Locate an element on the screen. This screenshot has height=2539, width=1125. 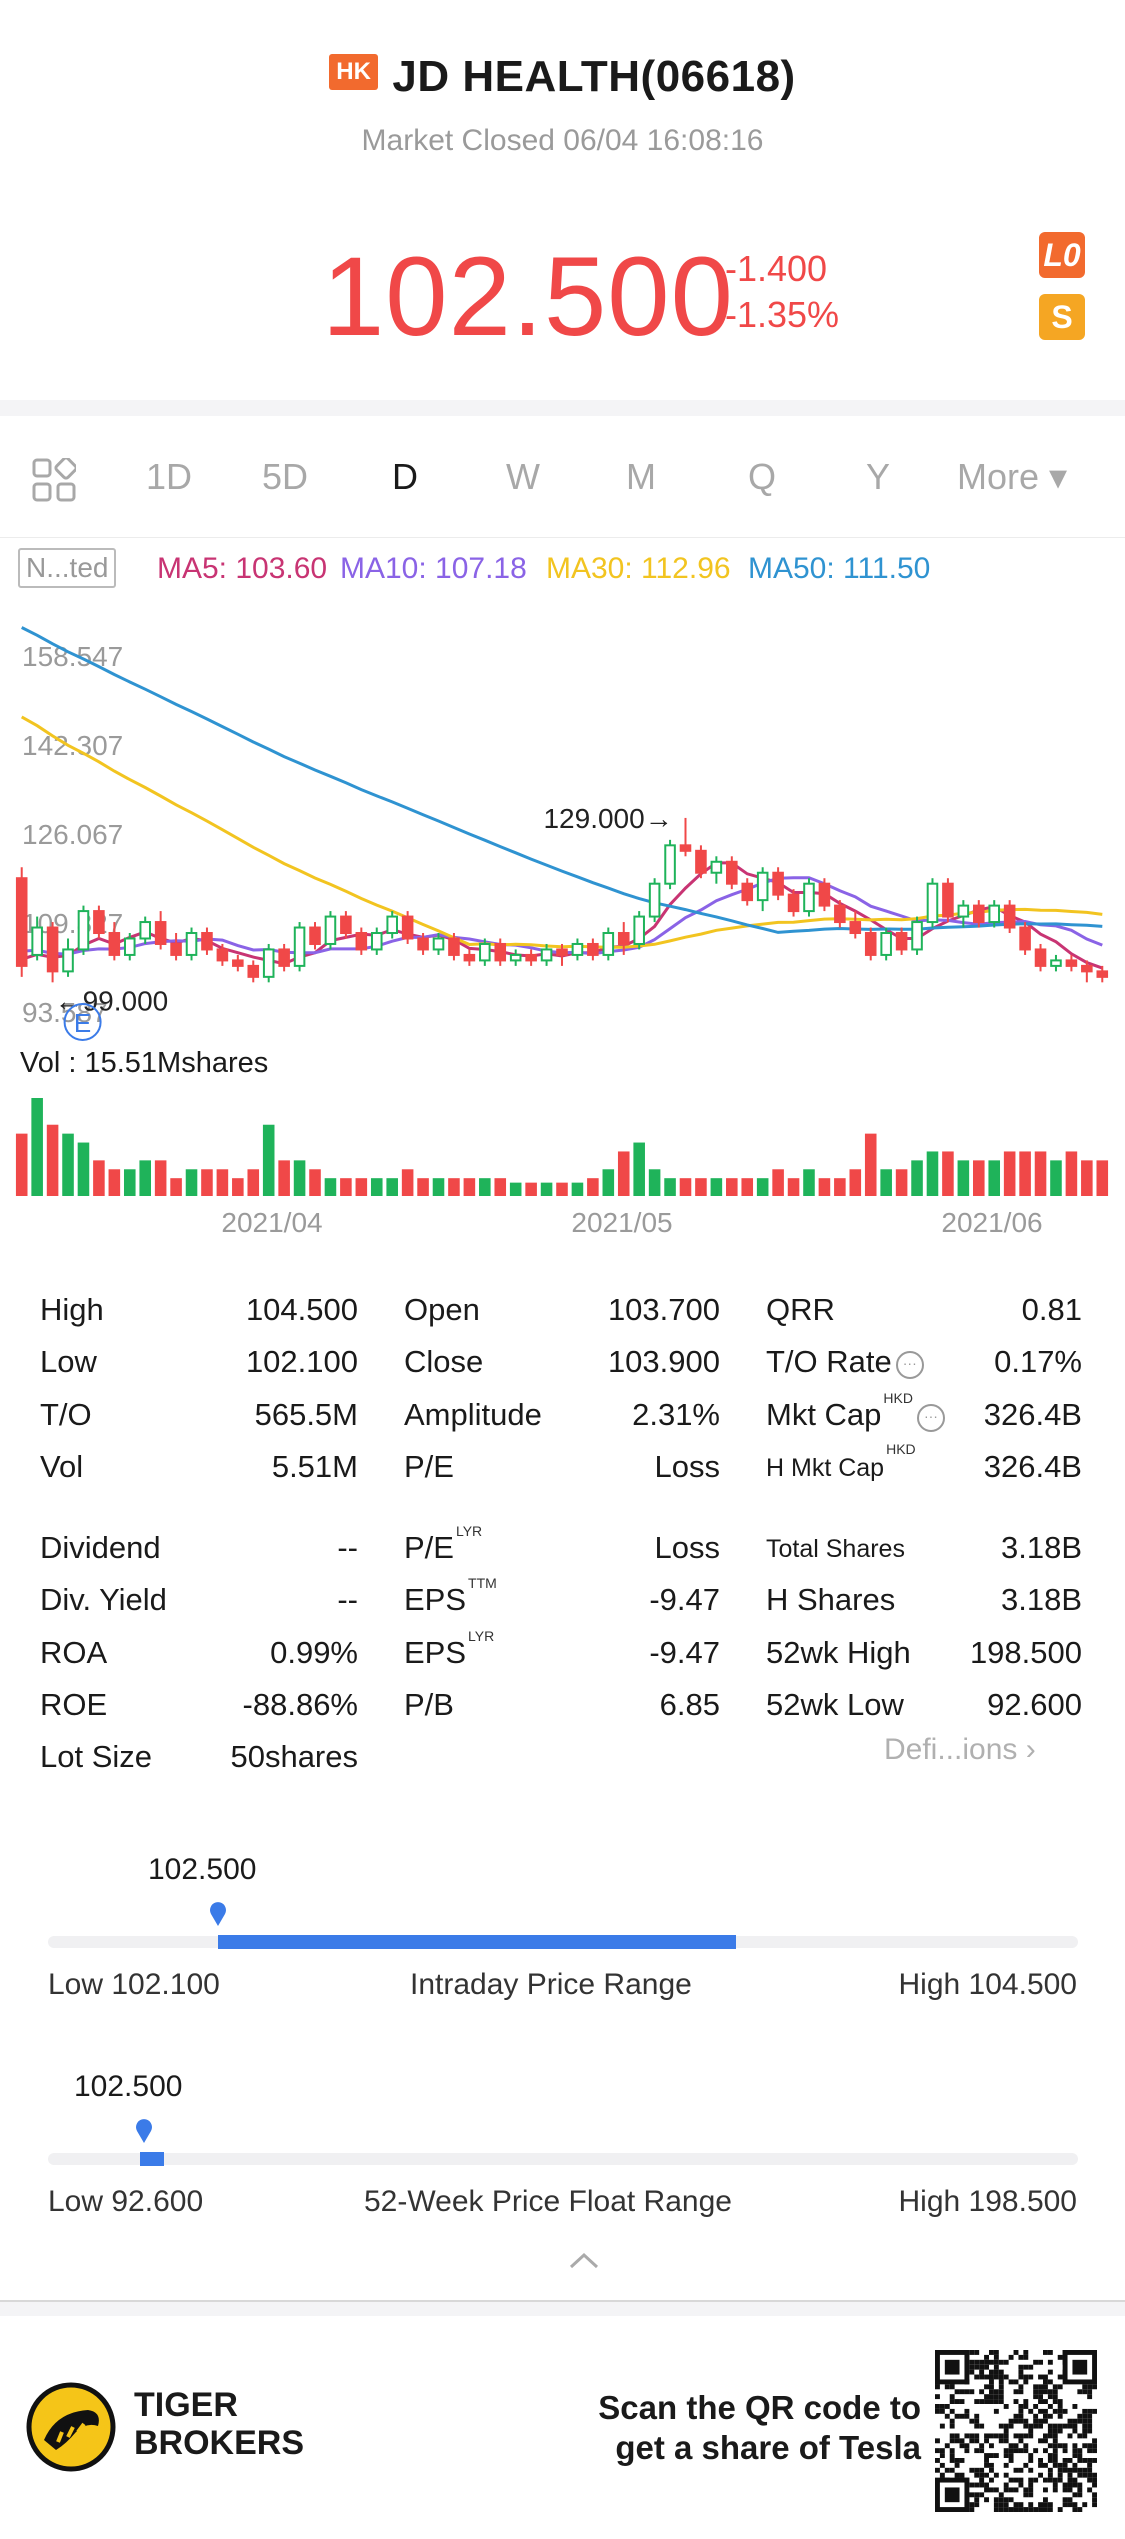
qr-promo-text: Scan the QR code to get a share of Tesla is located at coordinates (759, 2428).